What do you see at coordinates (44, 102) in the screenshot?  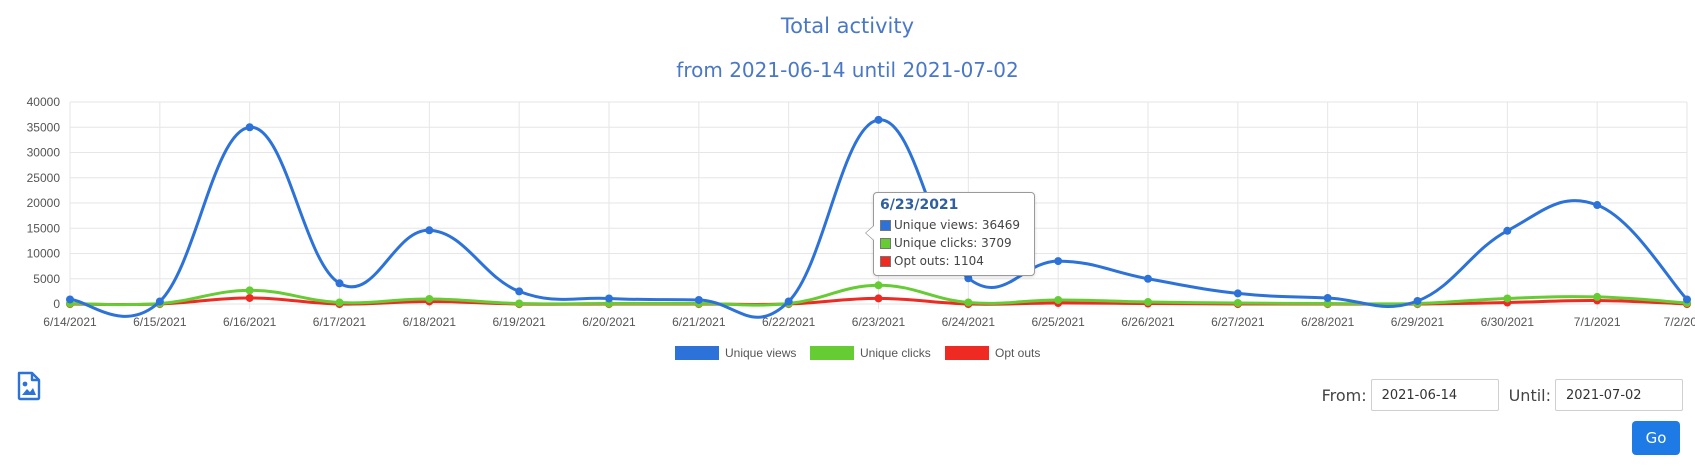 I see `y-tick-label: 40000` at bounding box center [44, 102].